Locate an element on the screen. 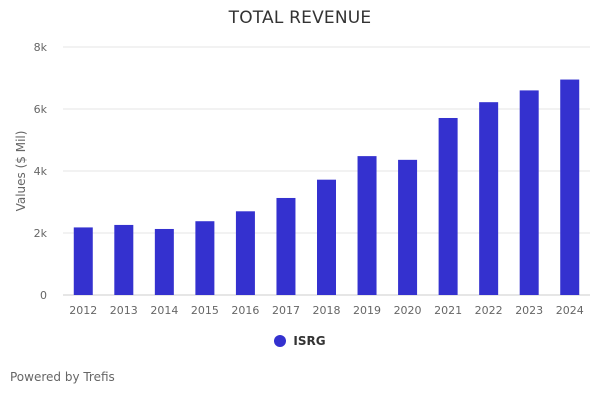 This screenshot has height=400, width=600. x-tick-label: 2022 is located at coordinates (489, 310).